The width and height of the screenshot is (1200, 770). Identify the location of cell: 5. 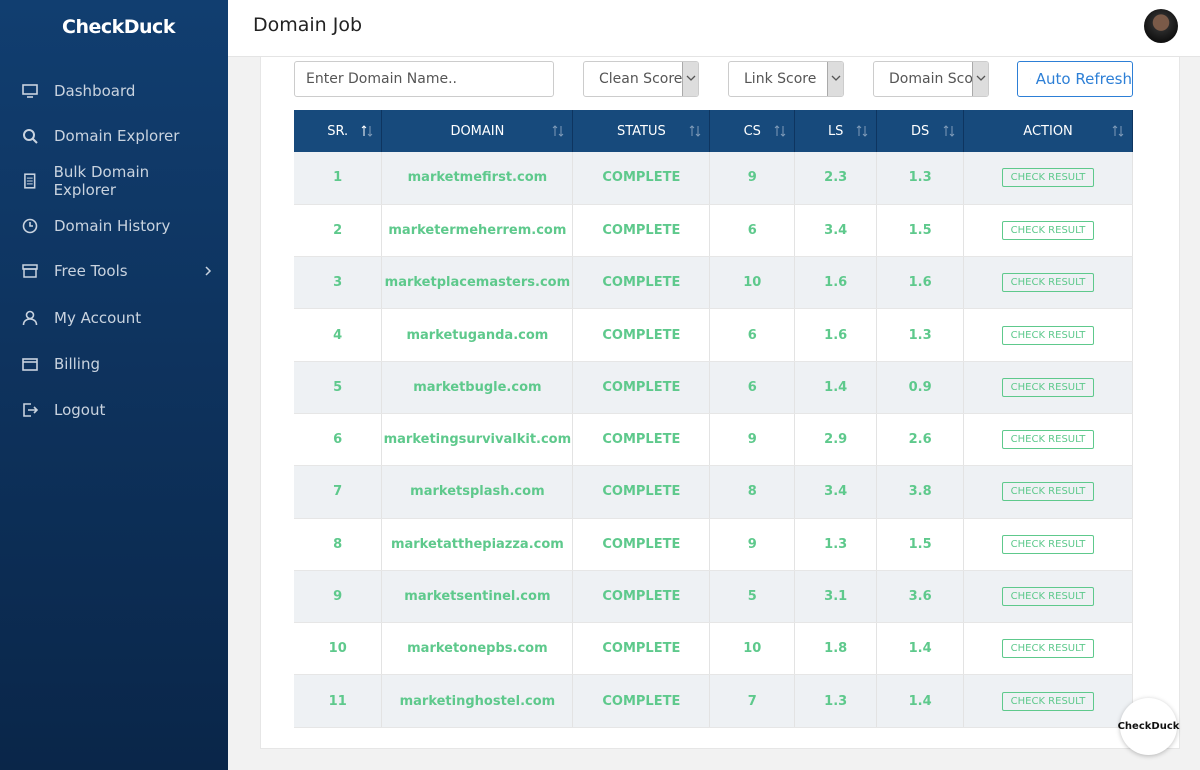
(752, 597).